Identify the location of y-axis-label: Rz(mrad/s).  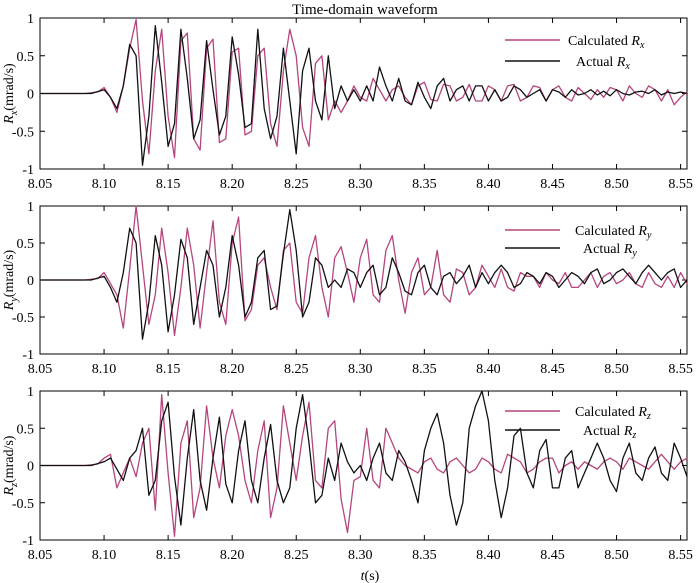
(11, 465).